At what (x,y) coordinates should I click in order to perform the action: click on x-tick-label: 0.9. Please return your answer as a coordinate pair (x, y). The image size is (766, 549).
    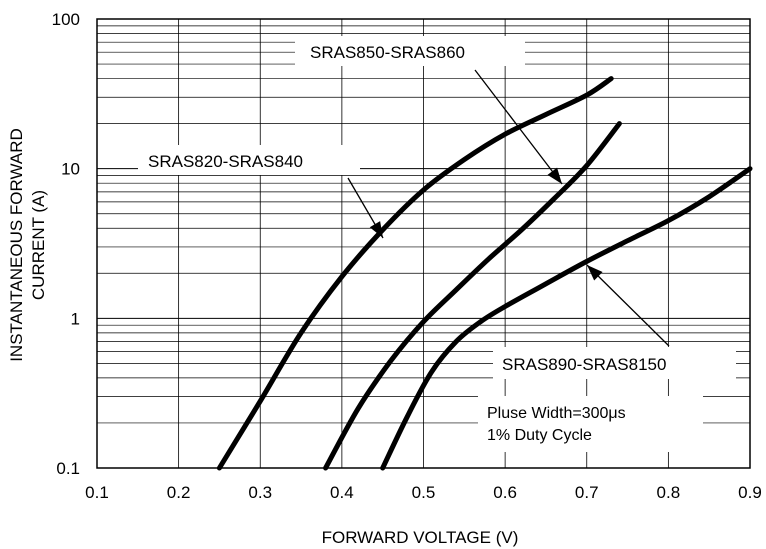
    Looking at the image, I should click on (750, 492).